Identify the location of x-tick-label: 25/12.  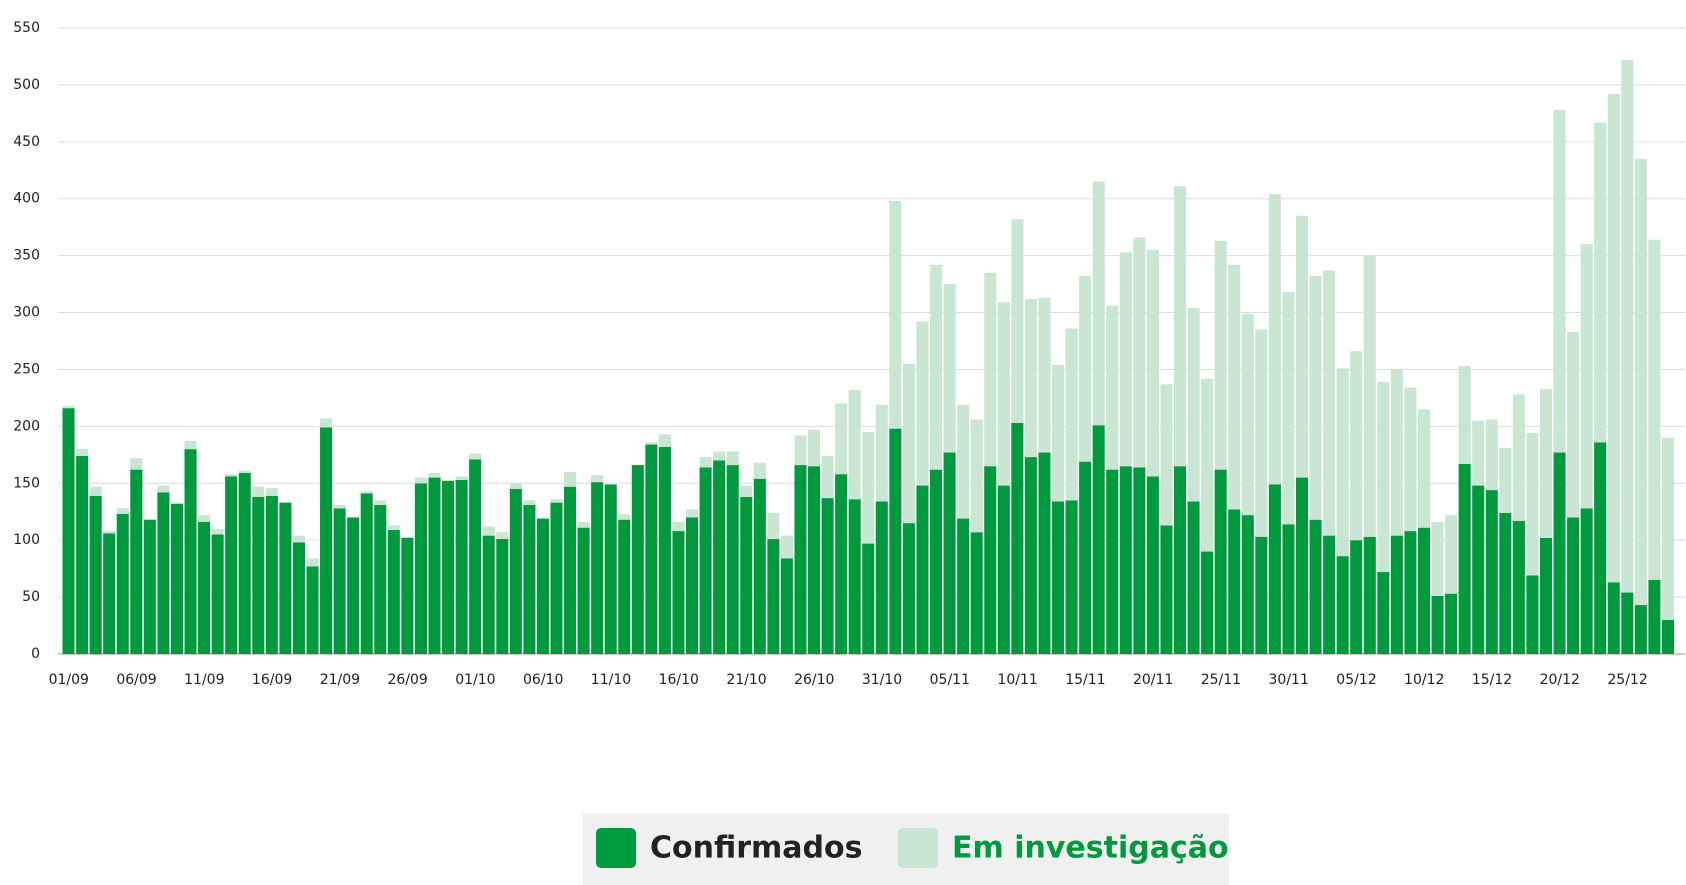
(1627, 680).